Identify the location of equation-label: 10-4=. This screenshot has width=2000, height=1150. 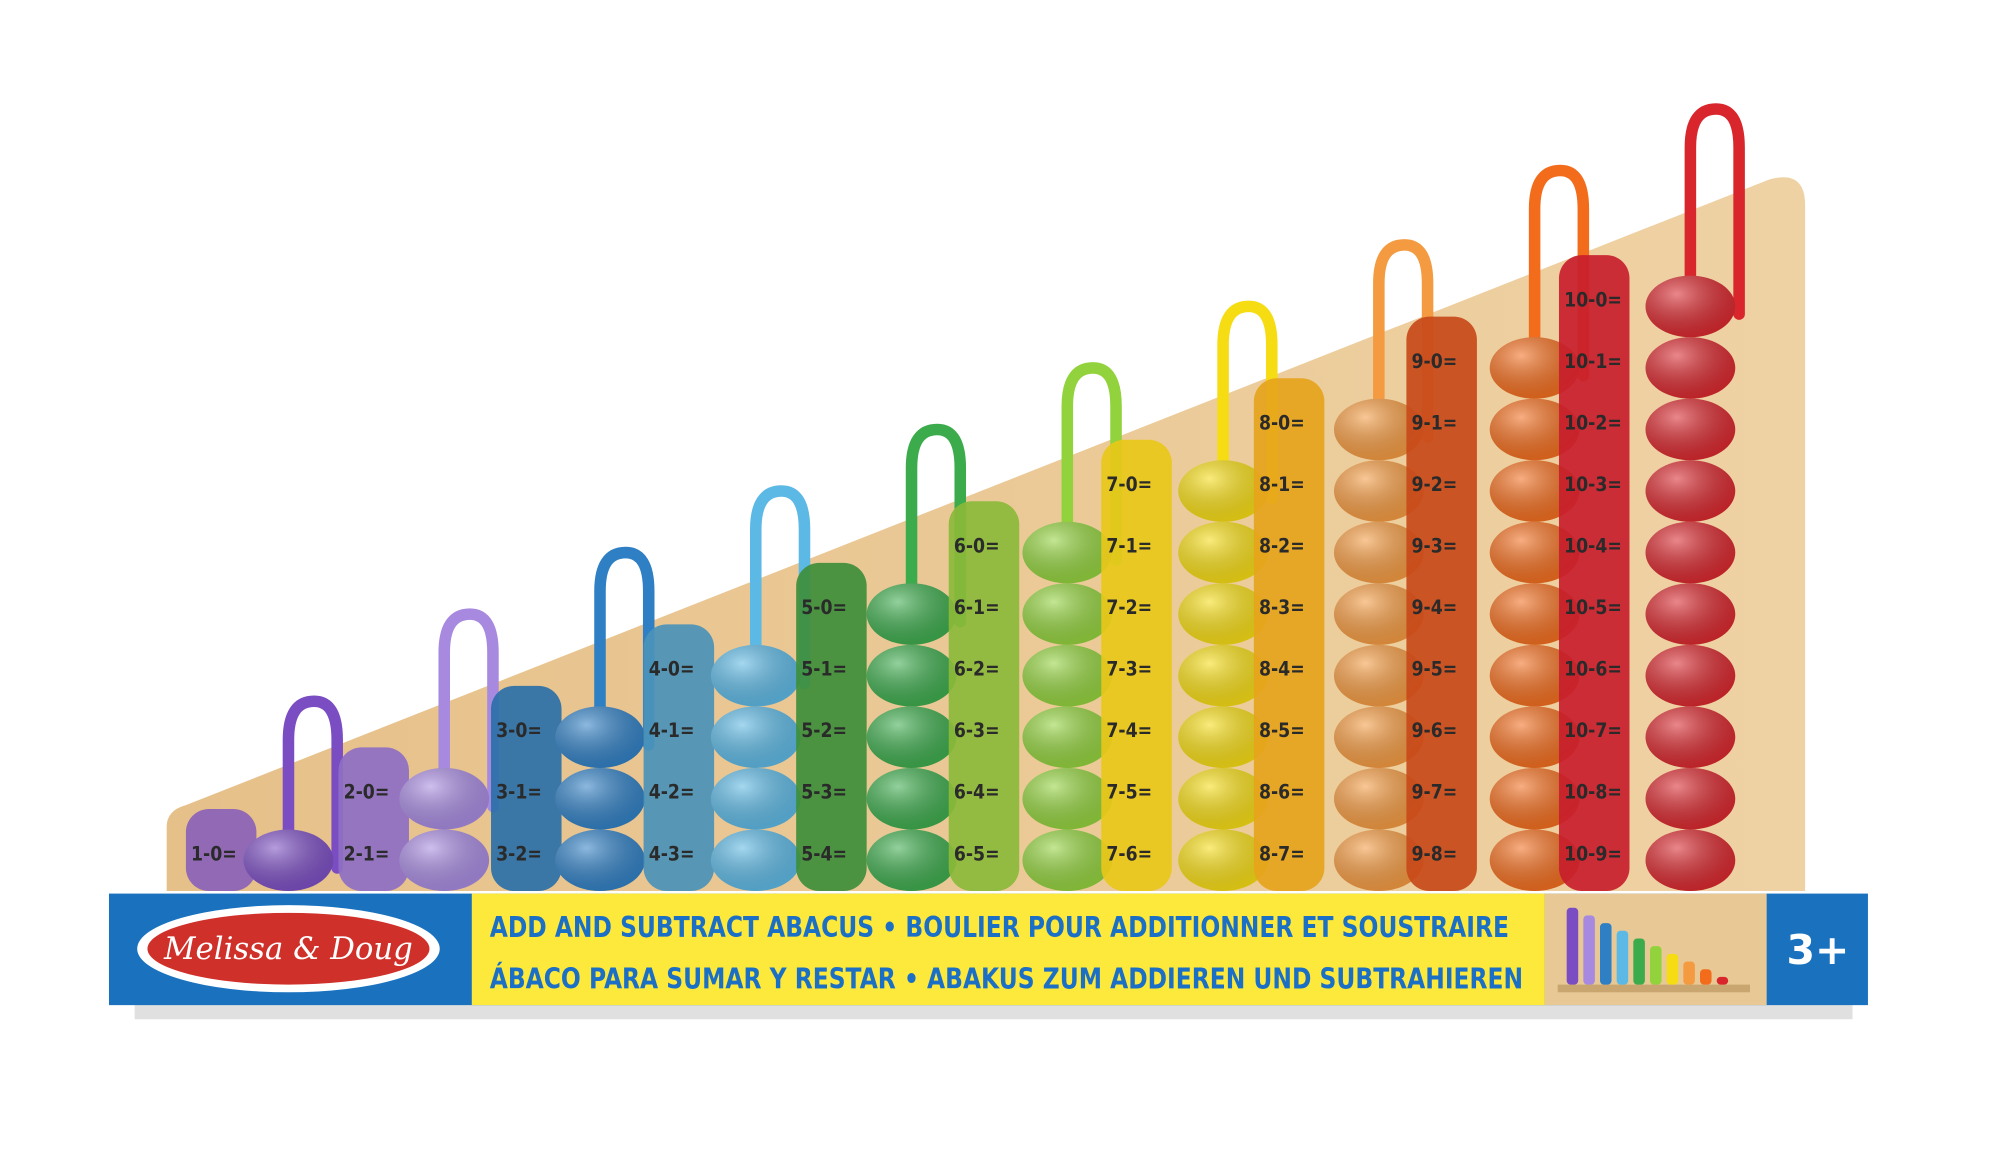
(1593, 546).